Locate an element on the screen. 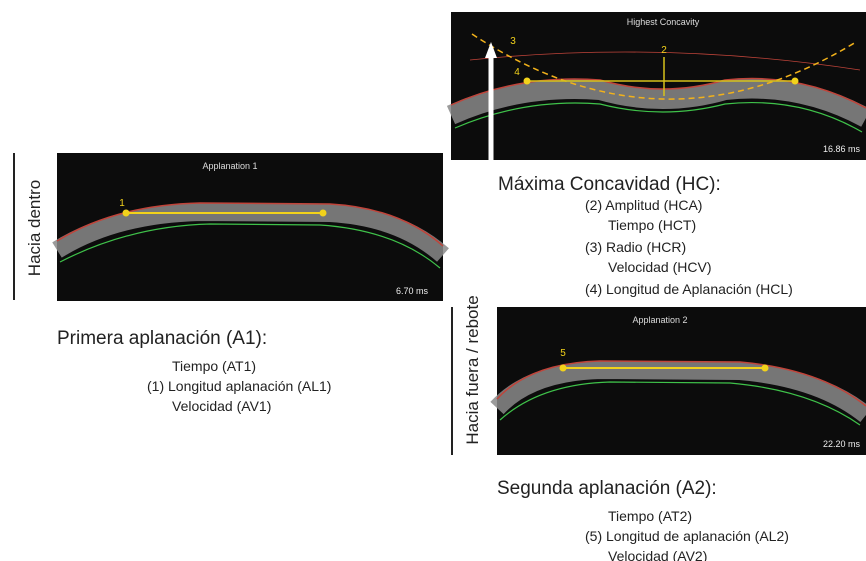 This screenshot has width=866, height=561. panel-title: Applanation 2 is located at coordinates (659, 320).